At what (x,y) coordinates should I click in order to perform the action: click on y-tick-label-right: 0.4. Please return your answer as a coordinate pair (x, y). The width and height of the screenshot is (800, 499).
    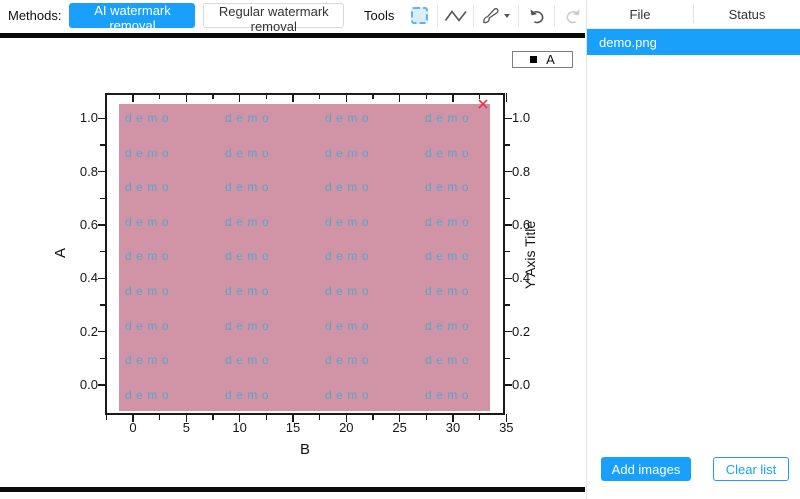
    Looking at the image, I should click on (521, 278).